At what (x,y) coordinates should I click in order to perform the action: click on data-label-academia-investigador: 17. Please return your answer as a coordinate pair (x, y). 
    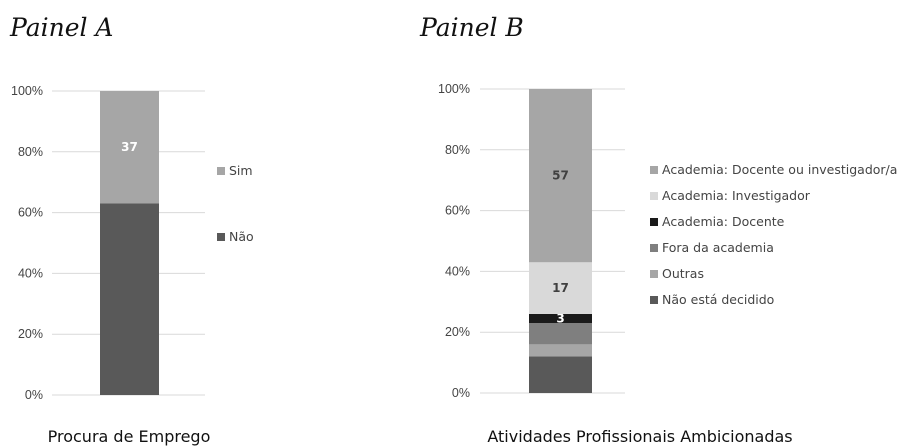
    Looking at the image, I should click on (560, 288).